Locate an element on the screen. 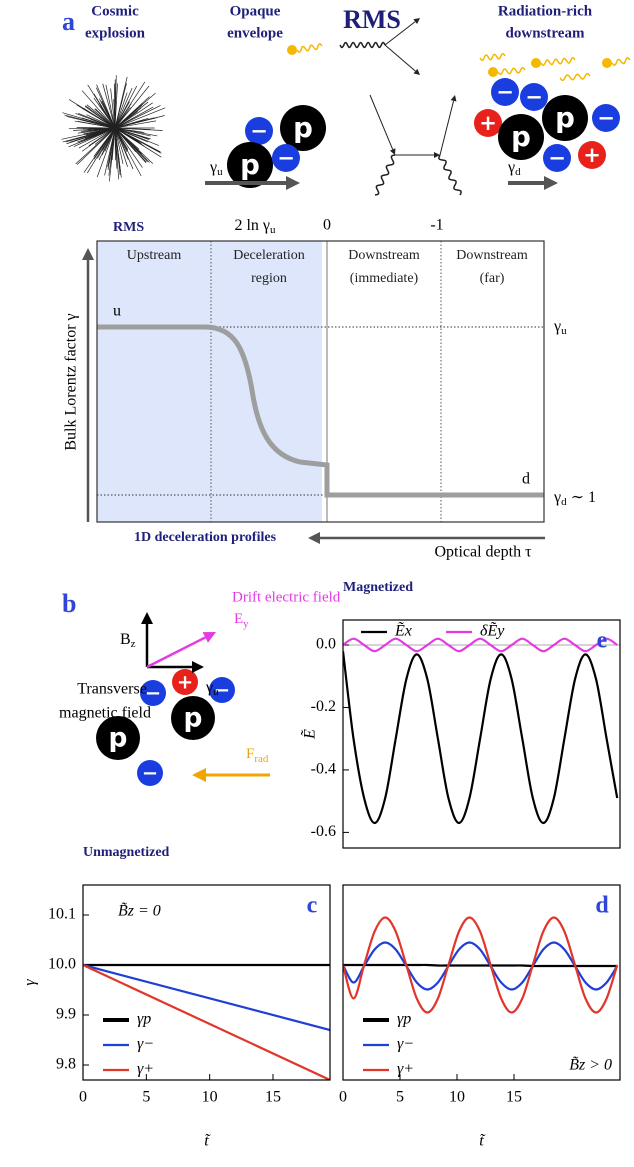 The width and height of the screenshot is (634, 1167). top-tick: 2 ln γu is located at coordinates (255, 226).